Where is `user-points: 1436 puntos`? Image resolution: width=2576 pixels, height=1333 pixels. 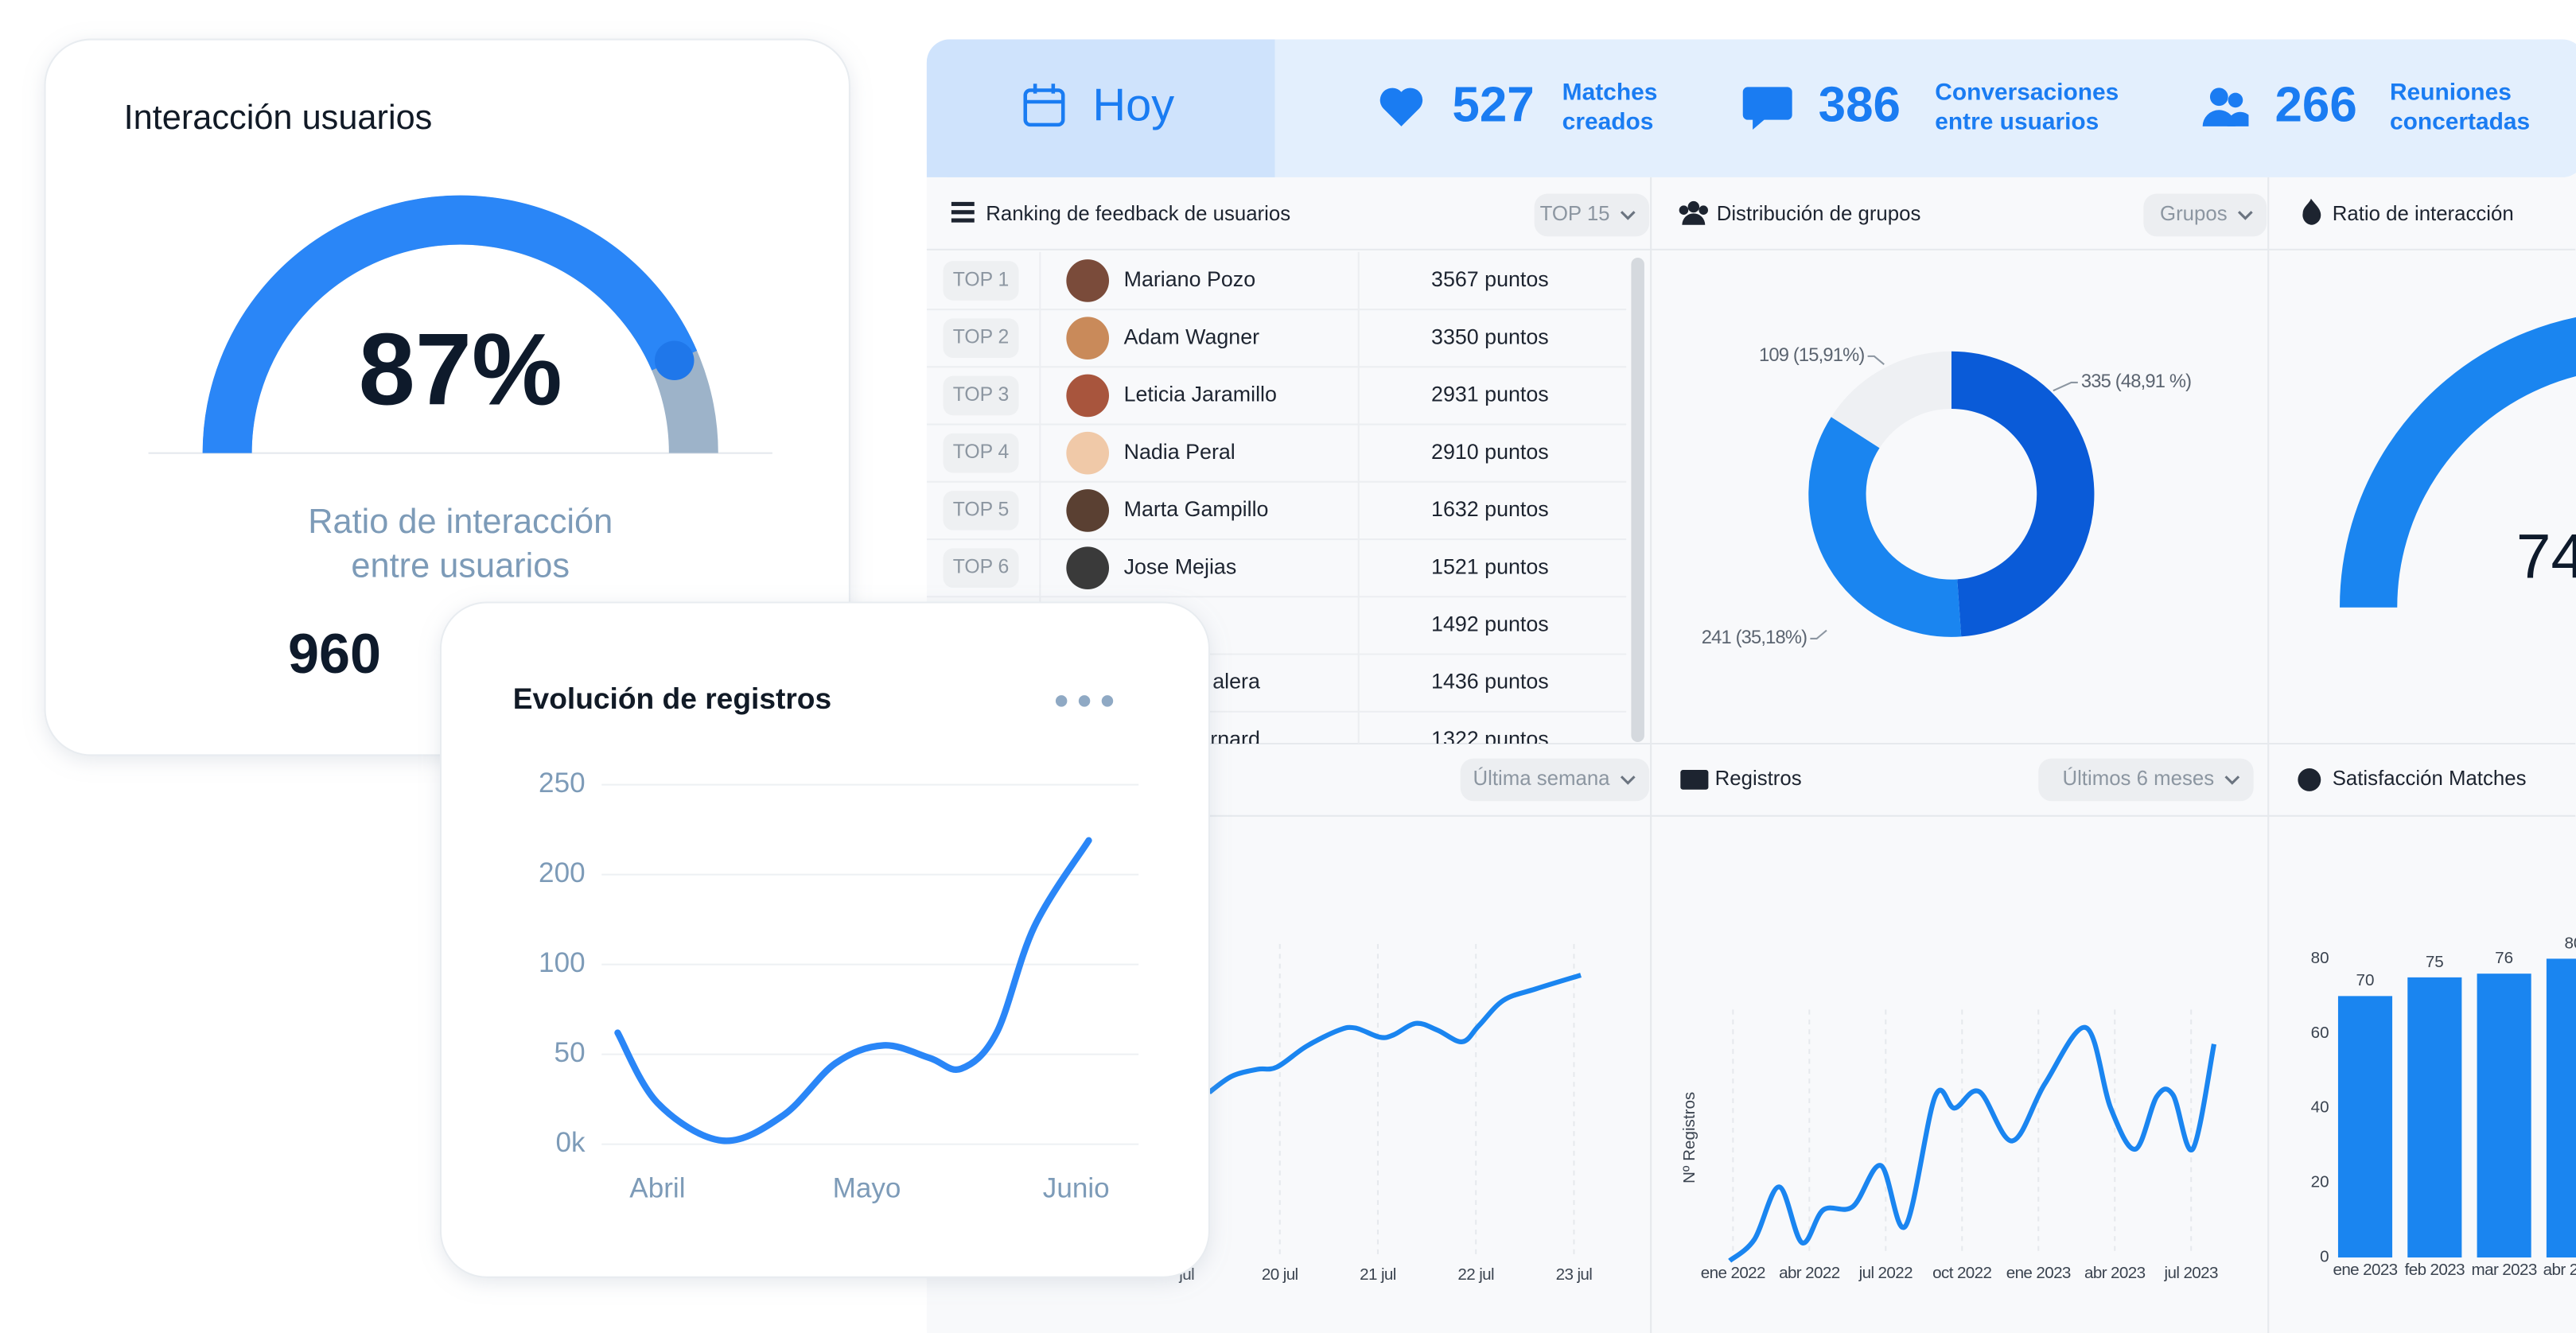
user-points: 1436 puntos is located at coordinates (1490, 682).